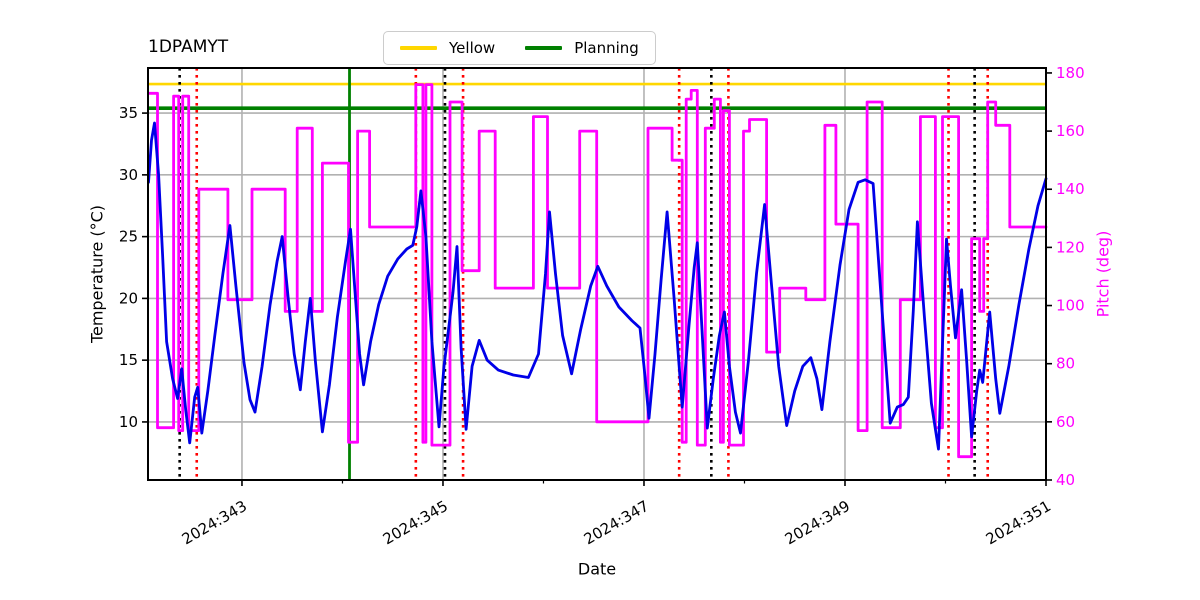 This screenshot has width=1200, height=600. Describe the element at coordinates (1065, 422) in the screenshot. I see `svg-text: 60` at that location.